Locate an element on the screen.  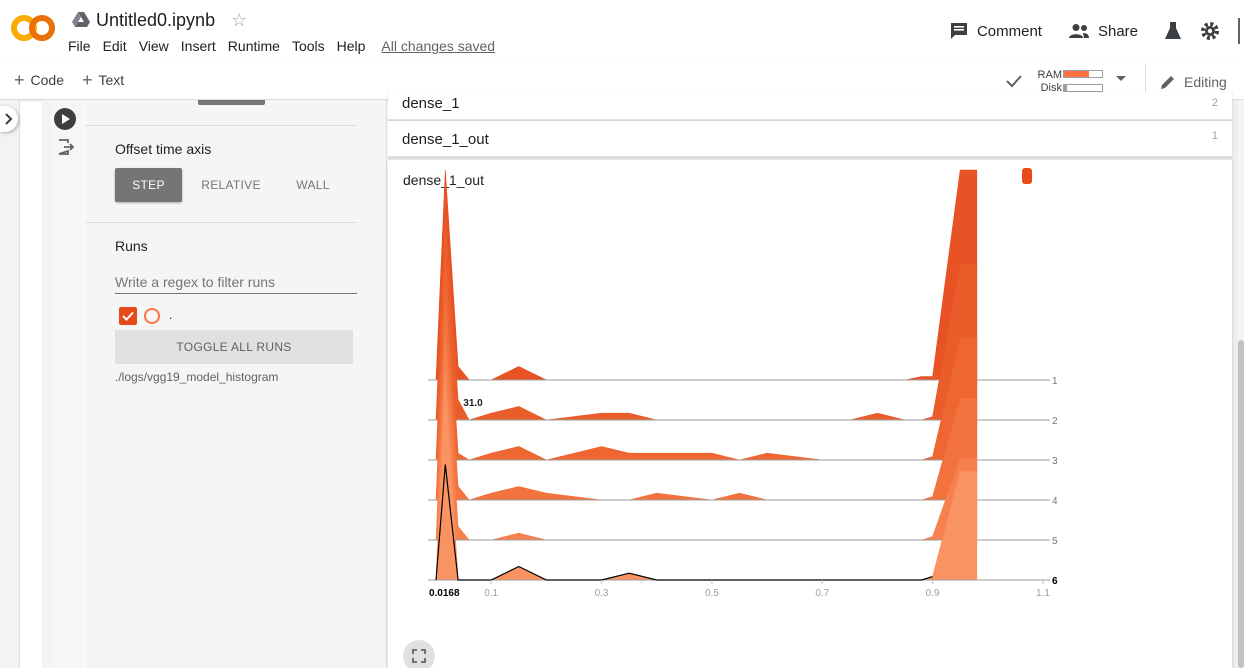
x-tick-label: 0.1 is located at coordinates (491, 593).